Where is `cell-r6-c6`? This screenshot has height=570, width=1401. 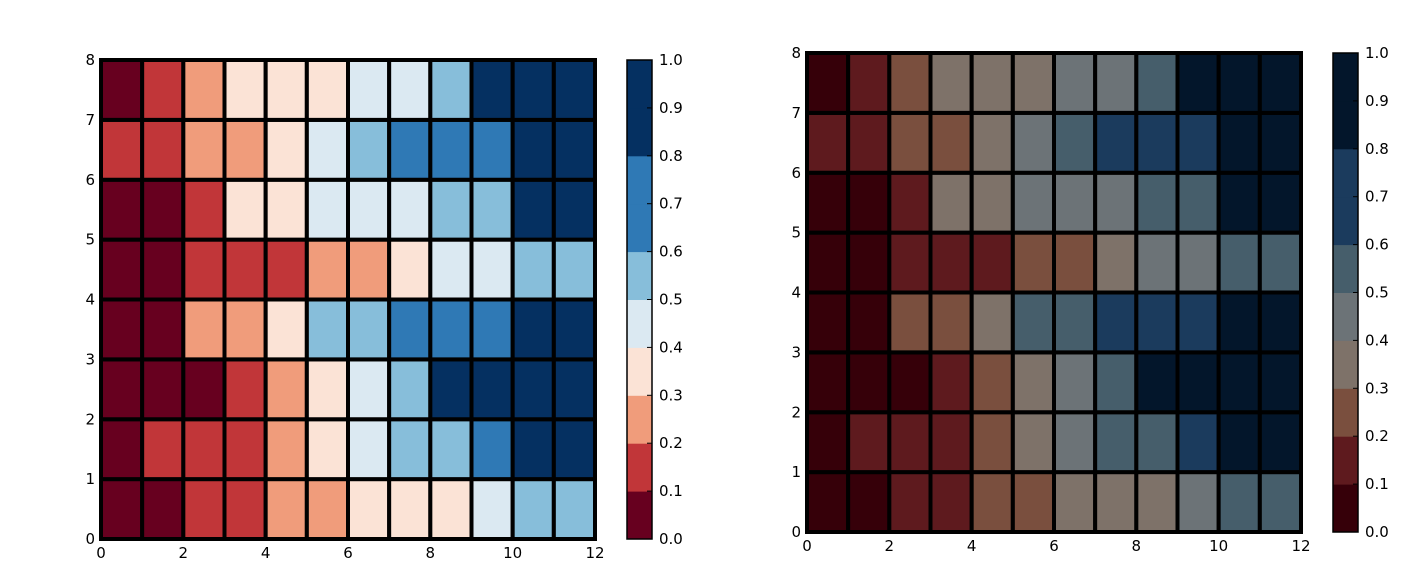 cell-r6-c6 is located at coordinates (369, 149).